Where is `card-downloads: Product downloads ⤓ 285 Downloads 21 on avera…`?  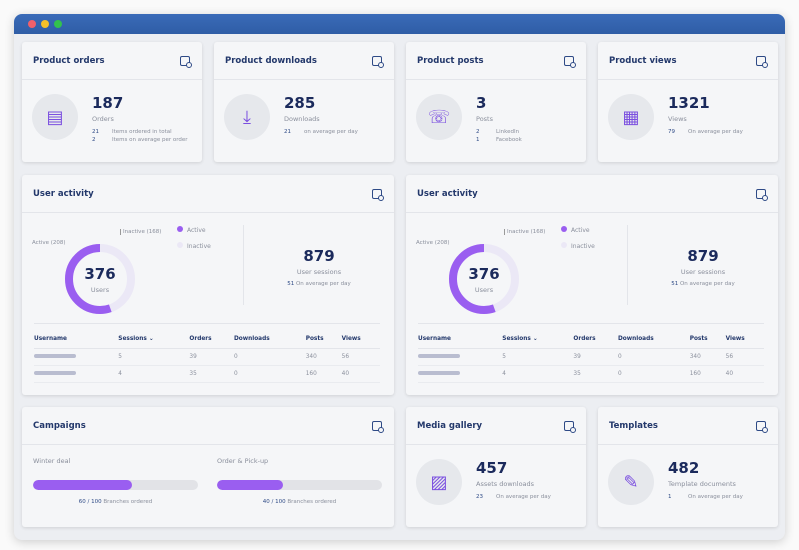
card-downloads: Product downloads ⤓ 285 Downloads 21 on avera… is located at coordinates (304, 102).